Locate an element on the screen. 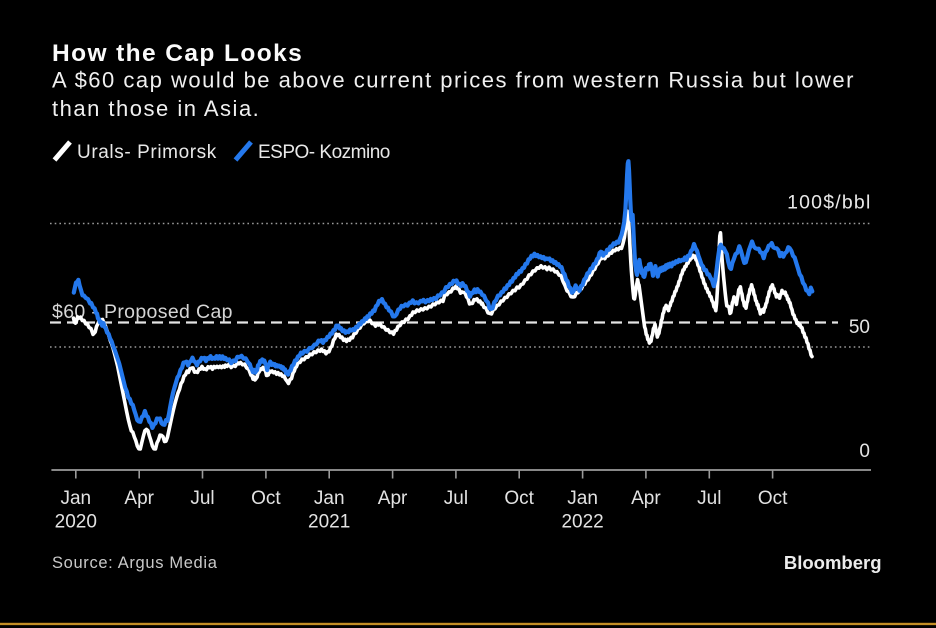 This screenshot has height=628, width=936. svg-text: 2021 is located at coordinates (329, 522).